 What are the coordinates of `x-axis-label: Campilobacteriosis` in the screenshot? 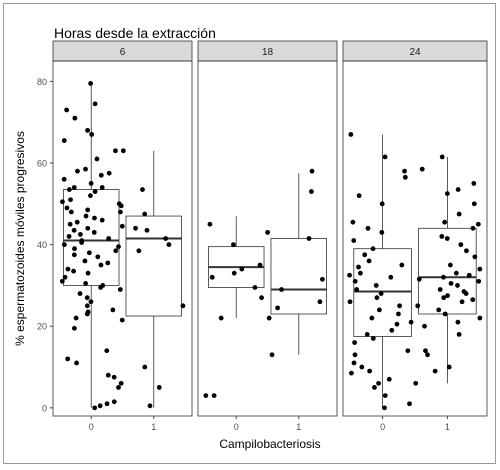 It's located at (269, 444).